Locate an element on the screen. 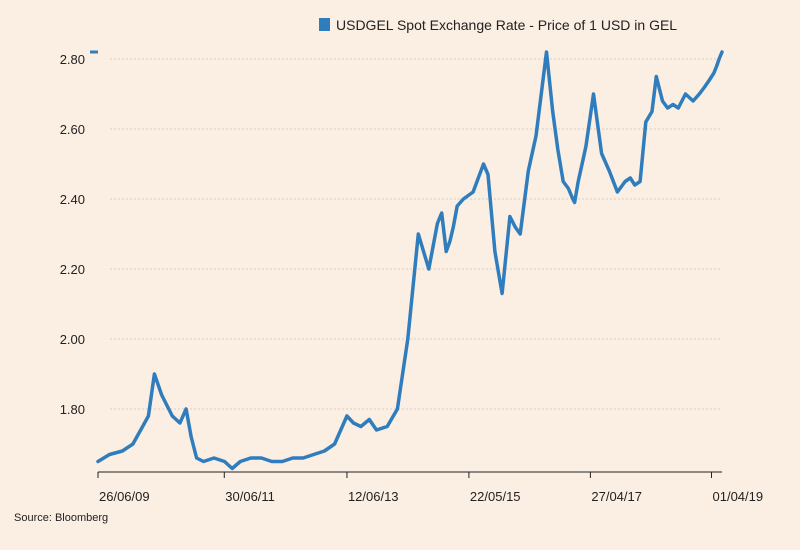 This screenshot has height=550, width=800. y-tick-label: 2.60 is located at coordinates (72, 129).